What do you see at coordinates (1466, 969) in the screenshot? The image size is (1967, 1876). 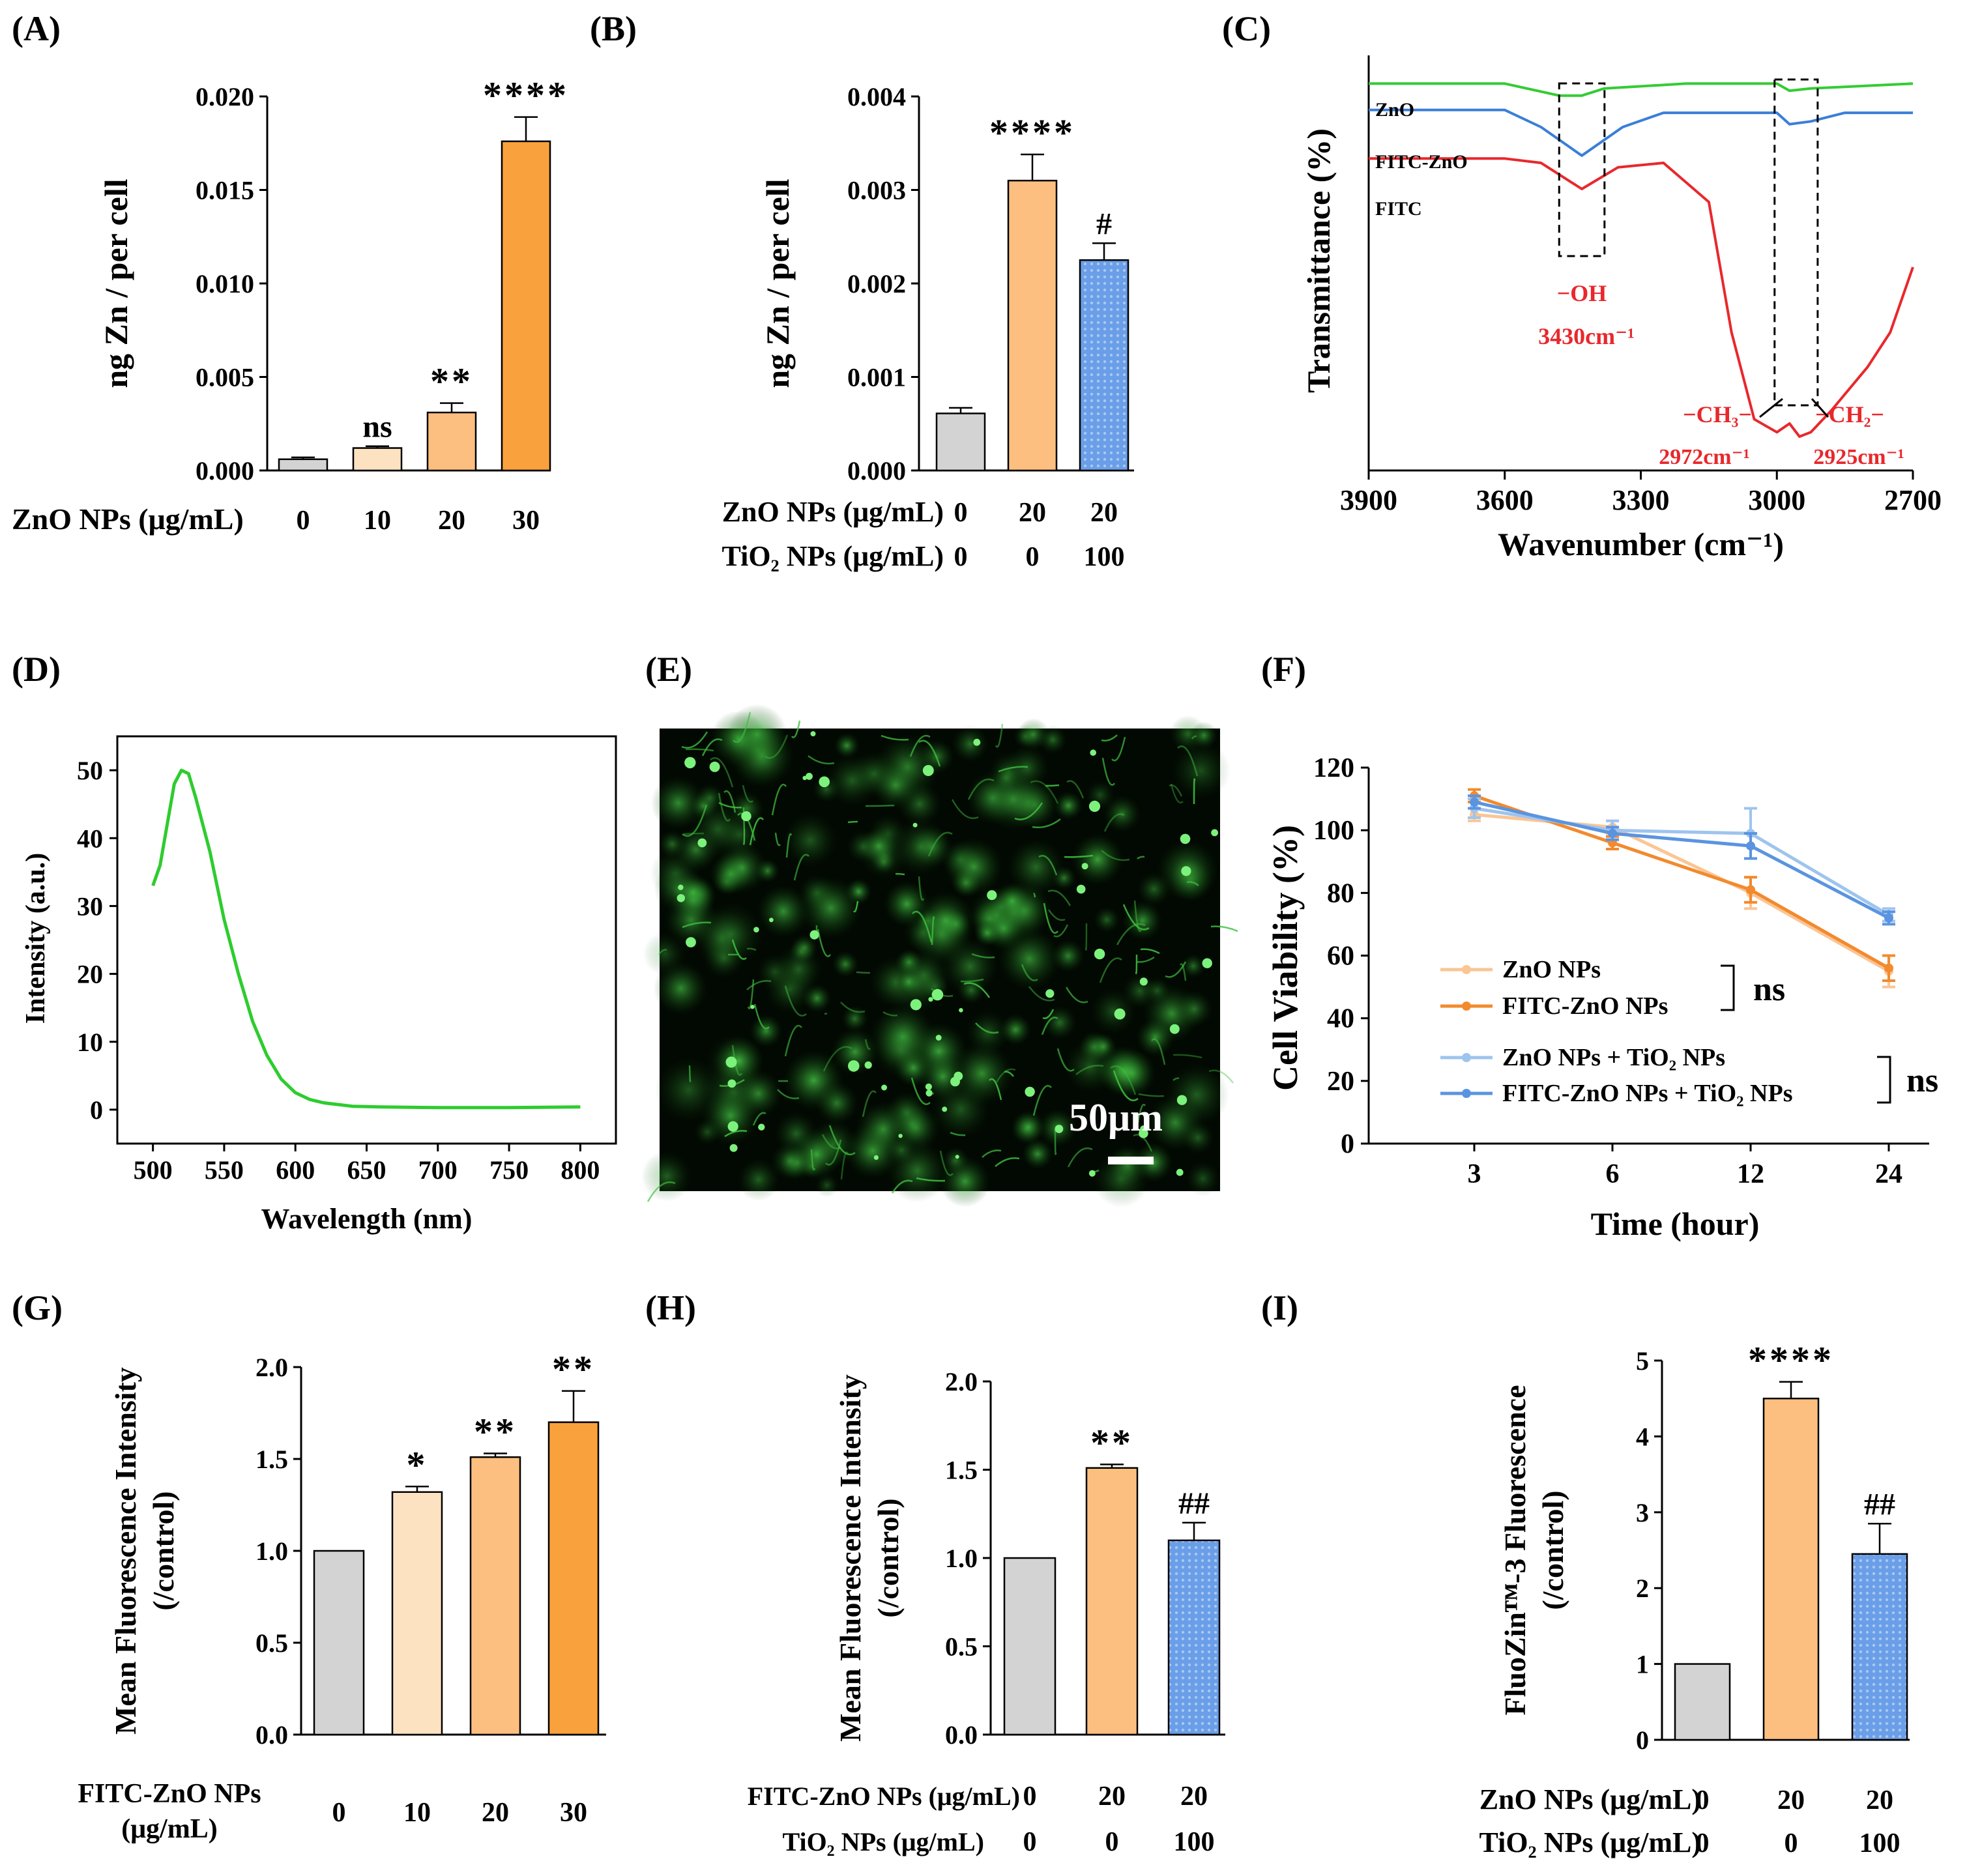 I see `chart-f-legend-marker` at bounding box center [1466, 969].